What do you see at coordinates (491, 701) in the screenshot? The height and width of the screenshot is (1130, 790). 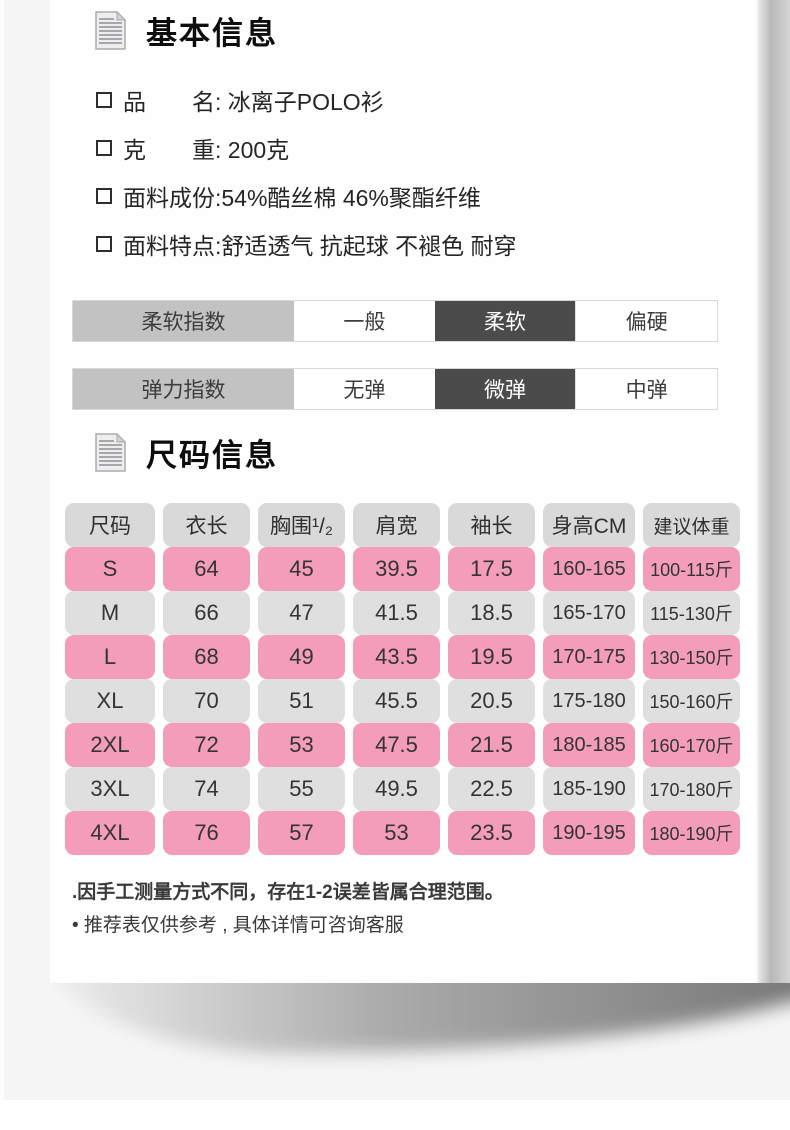 I see `size-cell: 20.5` at bounding box center [491, 701].